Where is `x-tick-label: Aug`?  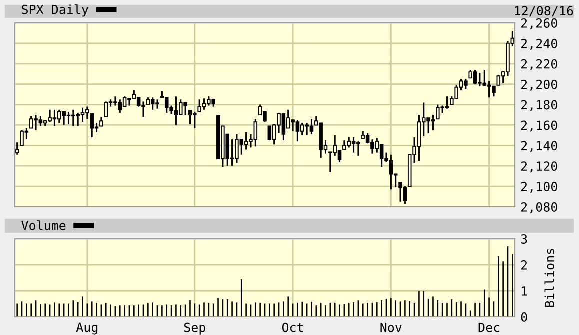 x-tick-label: Aug is located at coordinates (87, 328).